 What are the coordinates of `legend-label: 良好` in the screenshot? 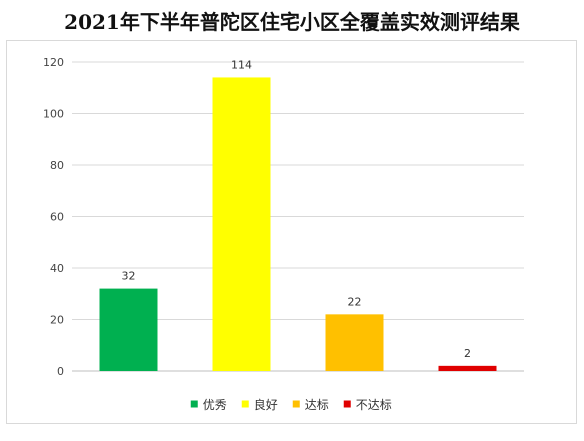 It's located at (266, 404).